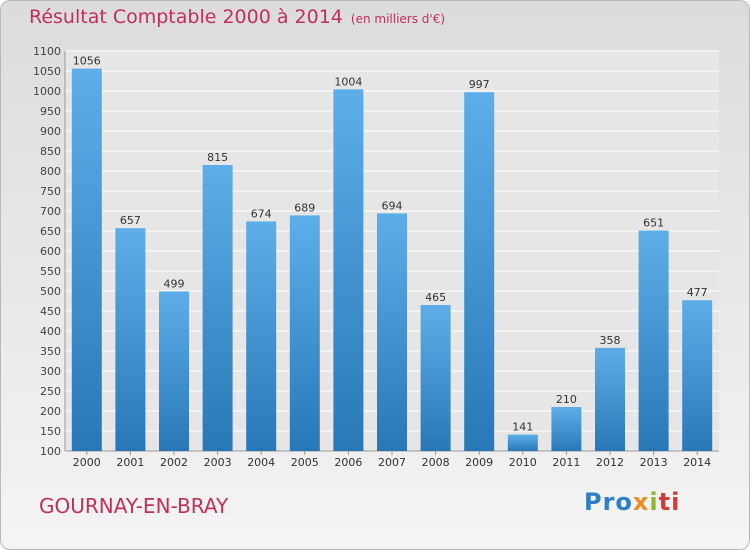  I want to click on y-tick-label: 150, so click(50, 431).